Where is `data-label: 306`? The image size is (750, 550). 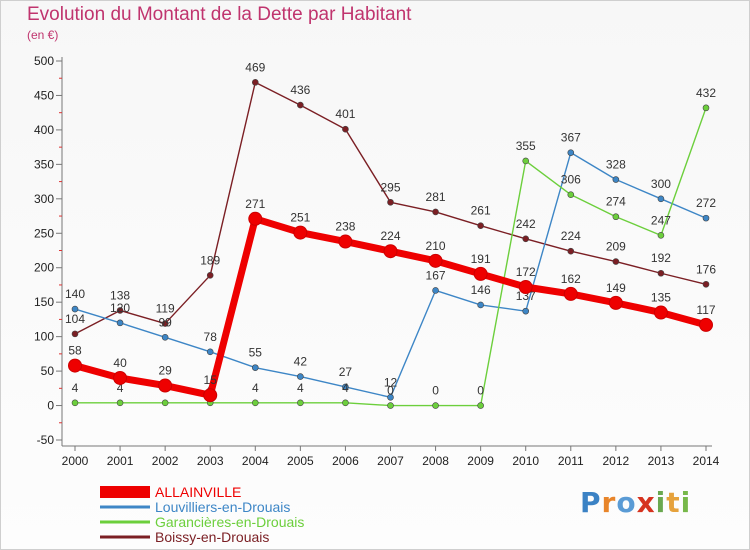 data-label: 306 is located at coordinates (571, 180).